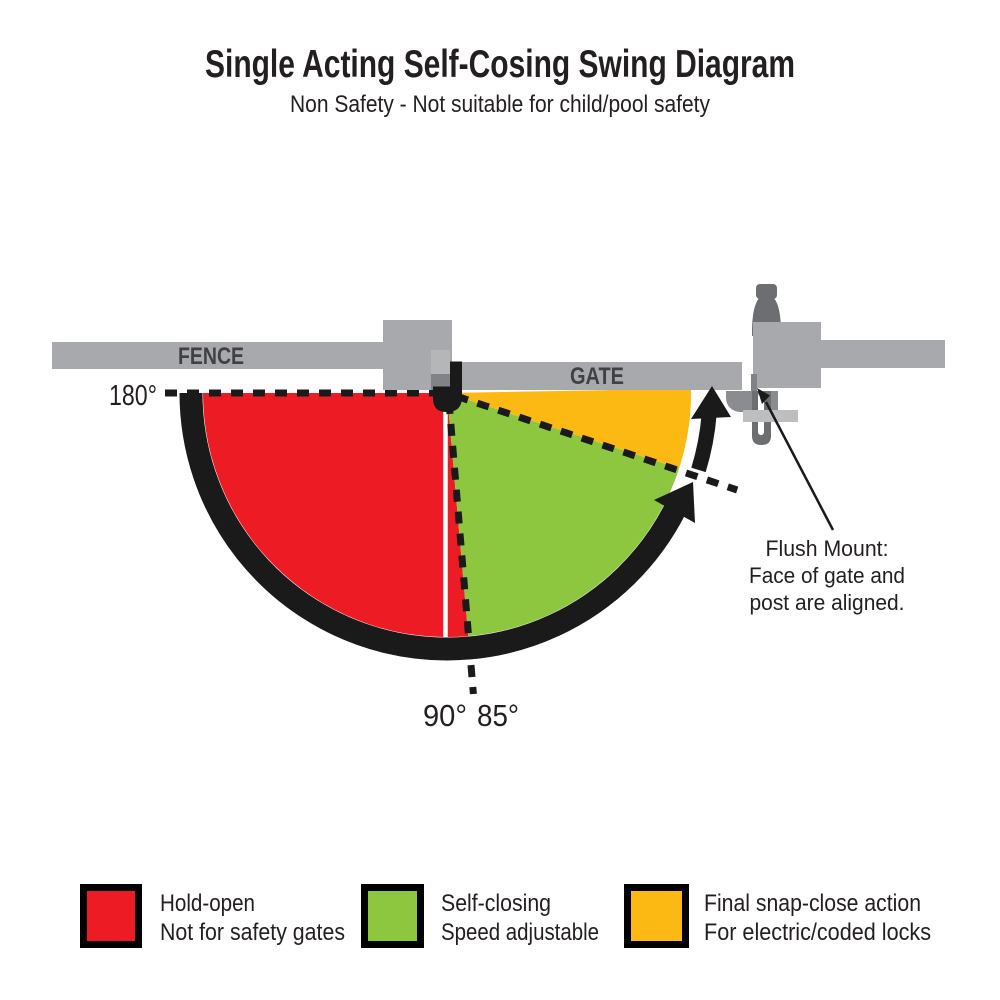 The height and width of the screenshot is (1000, 1000). Describe the element at coordinates (799, 466) in the screenshot. I see `flush-pointer-line` at that location.